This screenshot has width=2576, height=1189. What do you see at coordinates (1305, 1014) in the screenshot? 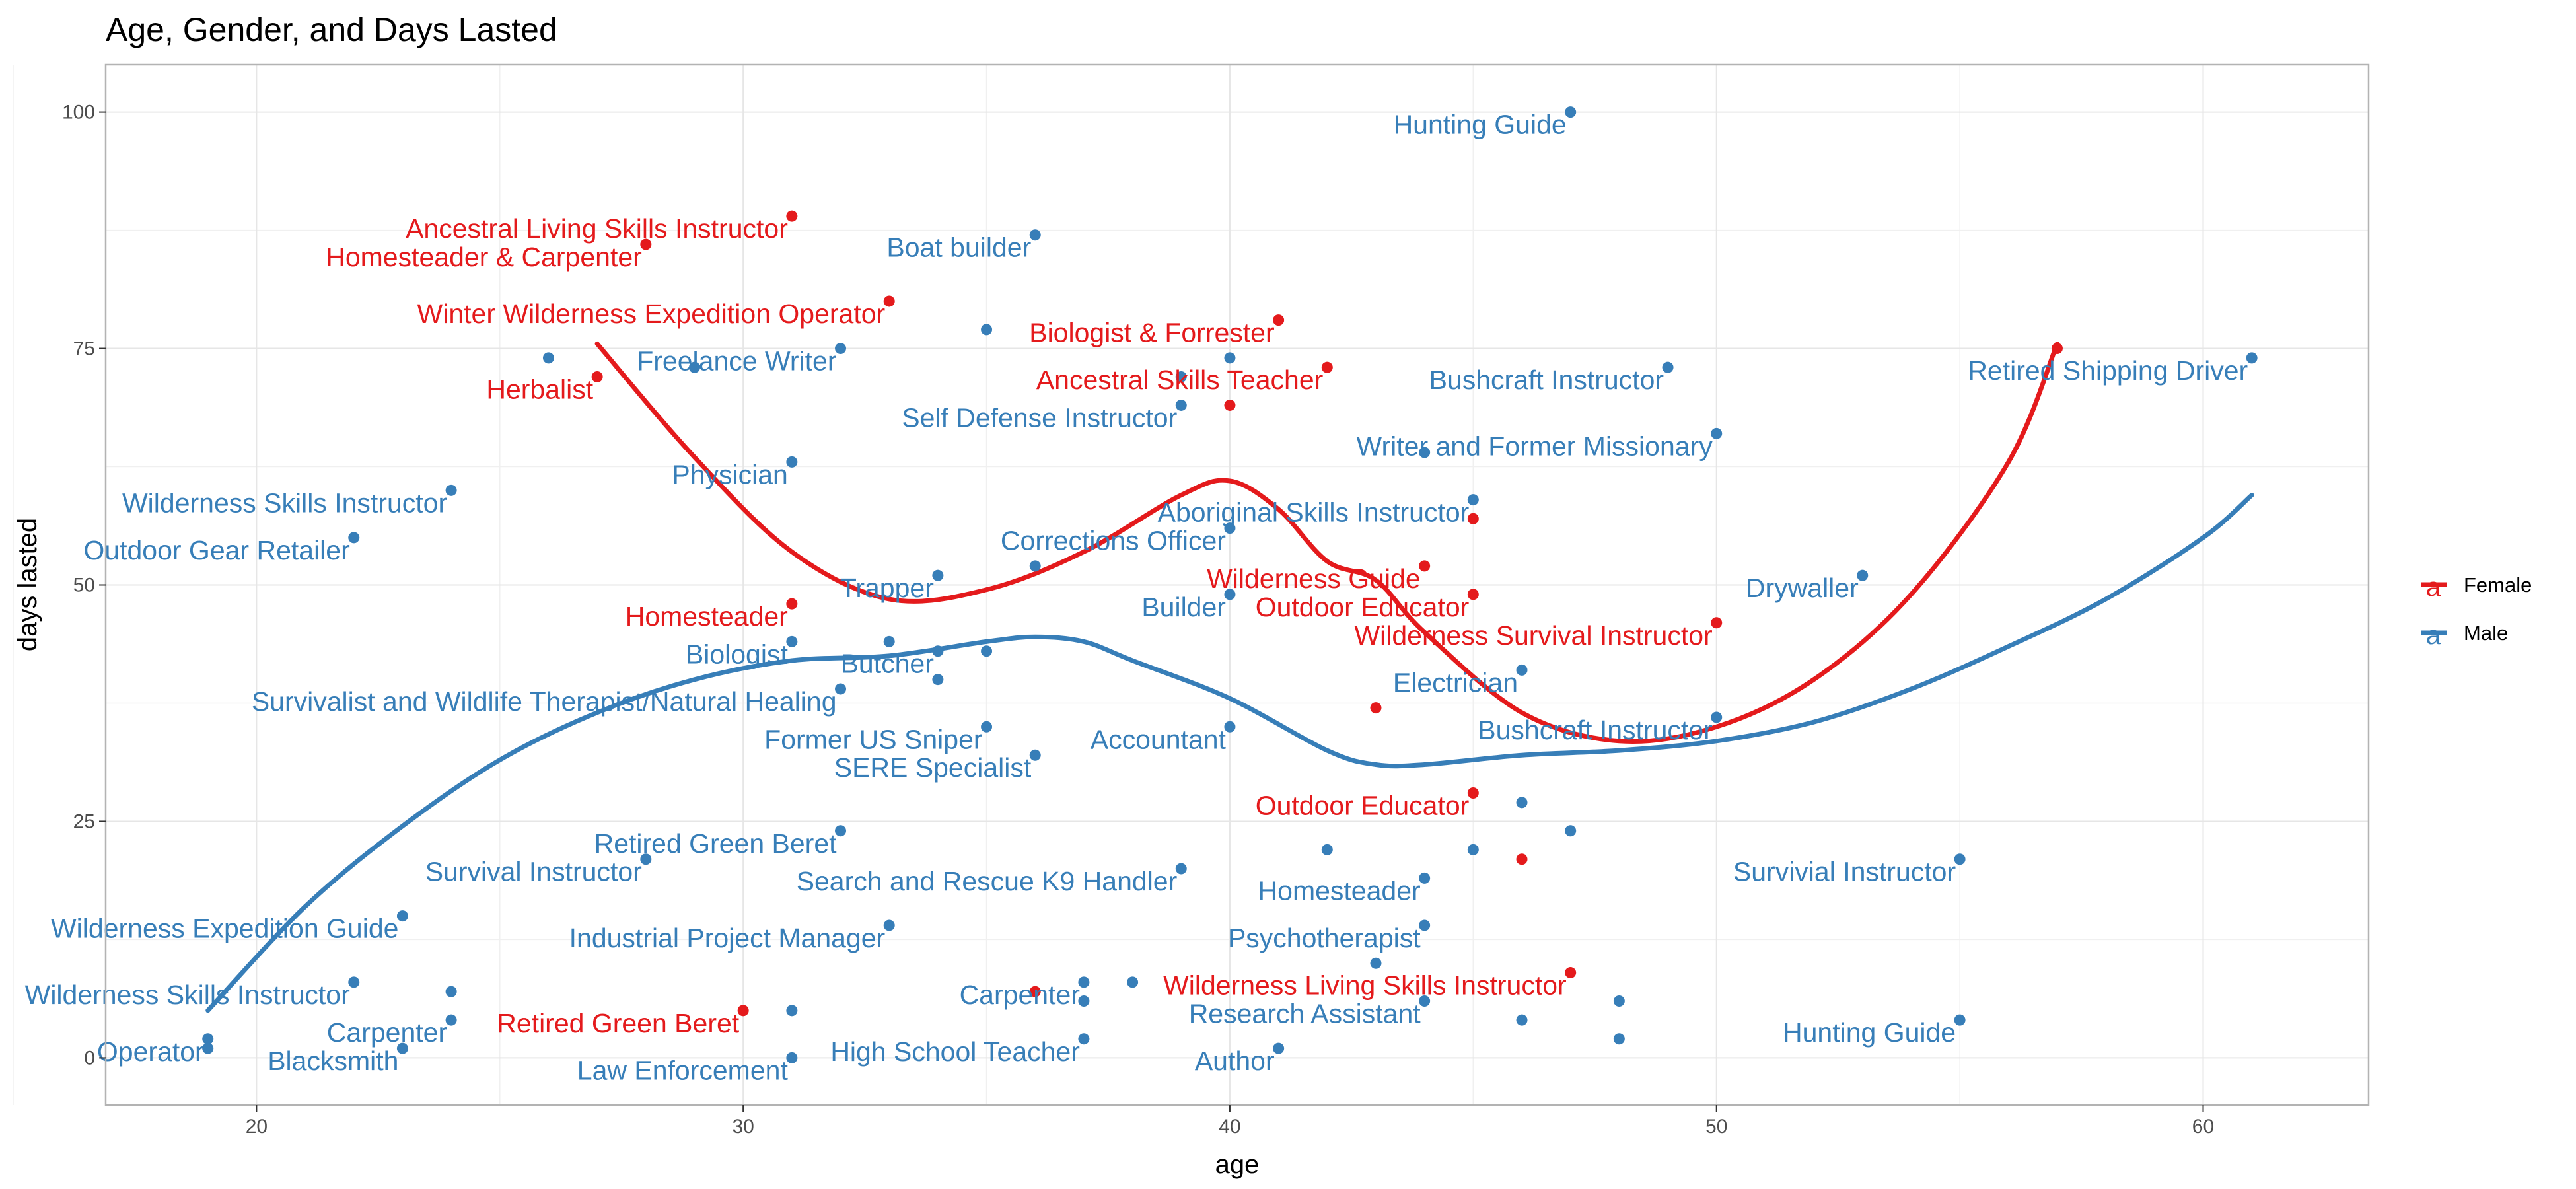
I see `point-label: Research Assistant` at bounding box center [1305, 1014].